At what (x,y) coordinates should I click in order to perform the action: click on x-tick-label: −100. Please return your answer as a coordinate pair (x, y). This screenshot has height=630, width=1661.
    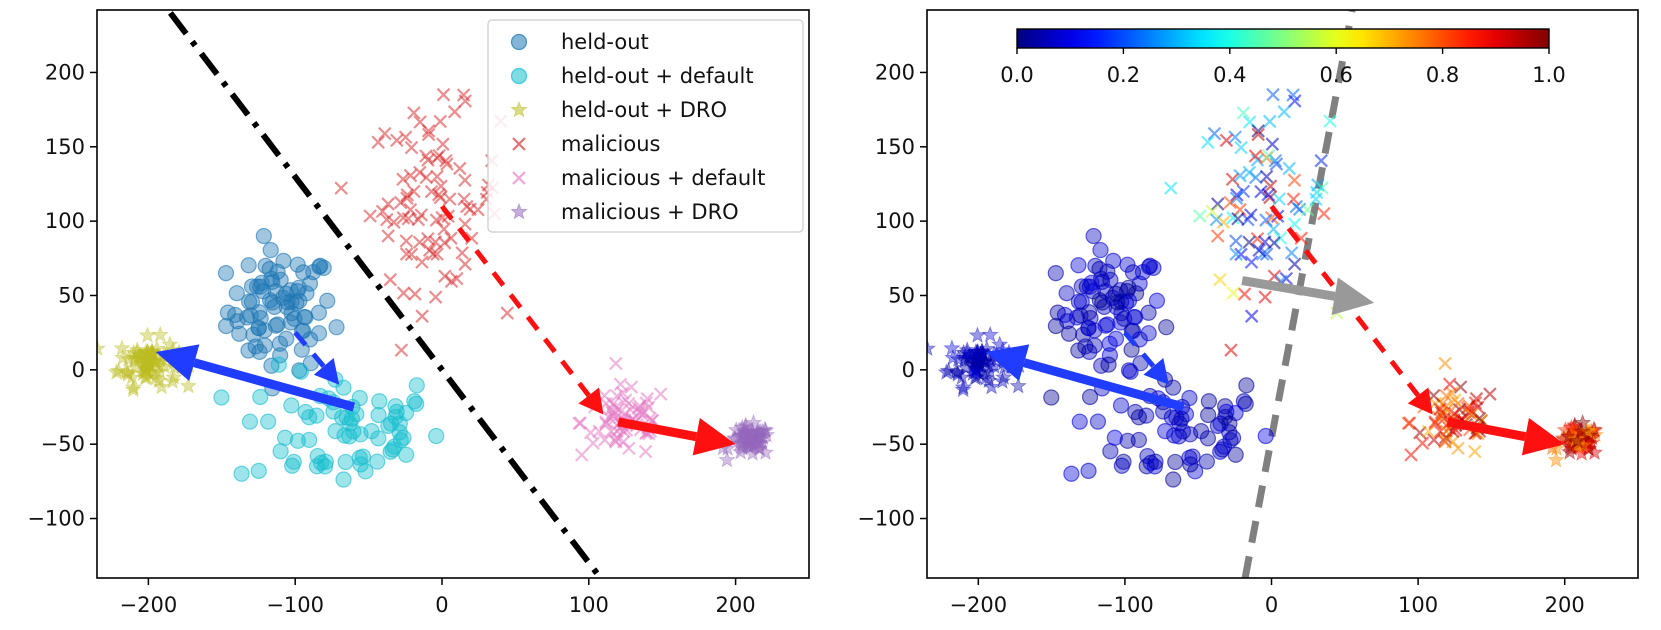
    Looking at the image, I should click on (1125, 605).